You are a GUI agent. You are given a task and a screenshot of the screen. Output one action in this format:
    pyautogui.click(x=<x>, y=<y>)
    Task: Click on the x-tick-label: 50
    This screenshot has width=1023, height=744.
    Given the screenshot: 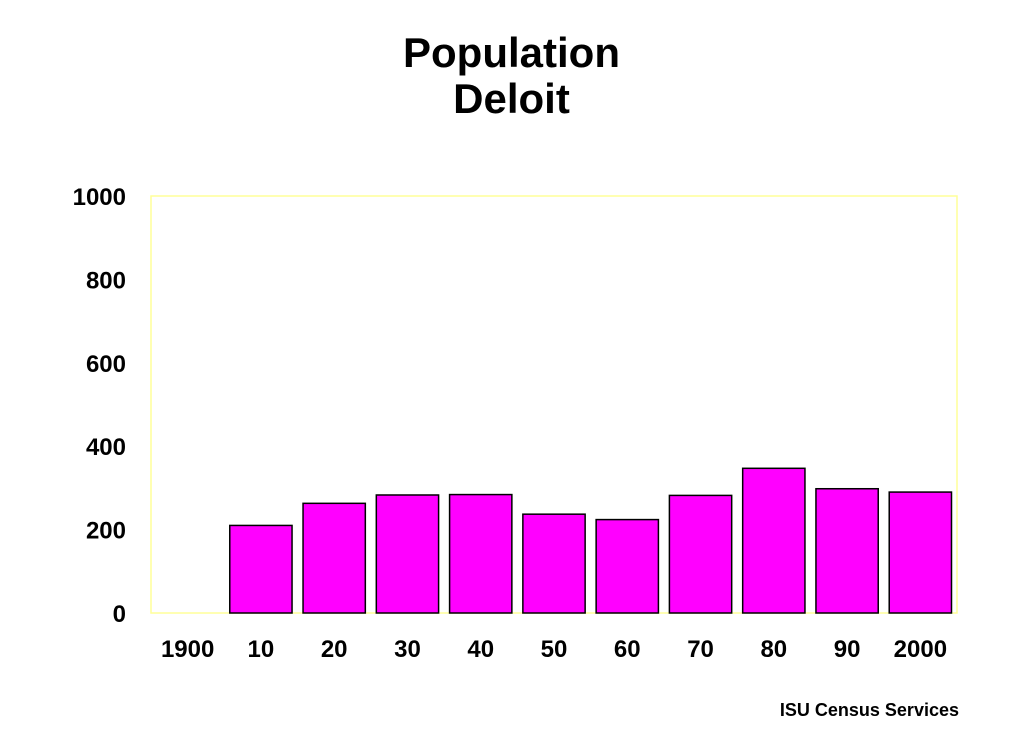 What is the action you would take?
    pyautogui.click(x=554, y=649)
    